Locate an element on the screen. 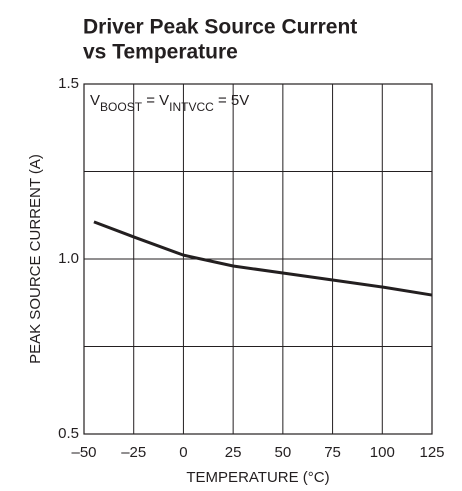 The image size is (462, 491). y-tick-label: 1.5 is located at coordinates (68, 83).